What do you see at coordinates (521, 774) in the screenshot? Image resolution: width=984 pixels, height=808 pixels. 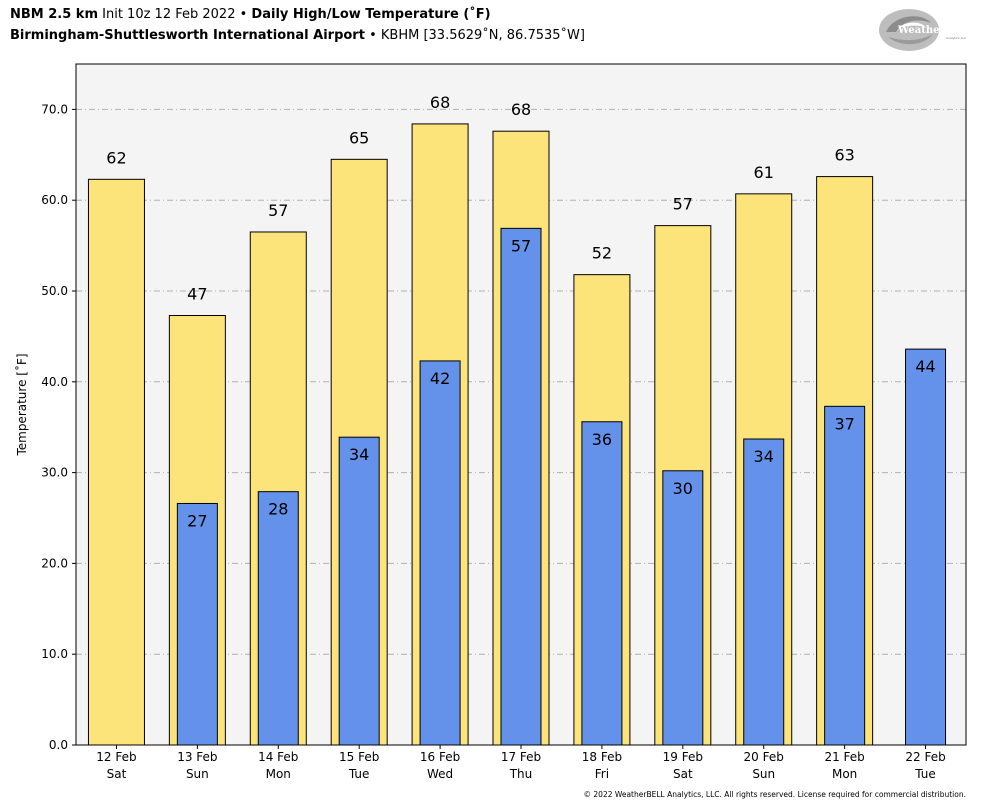 I see `x-tick-label-day: Thu` at bounding box center [521, 774].